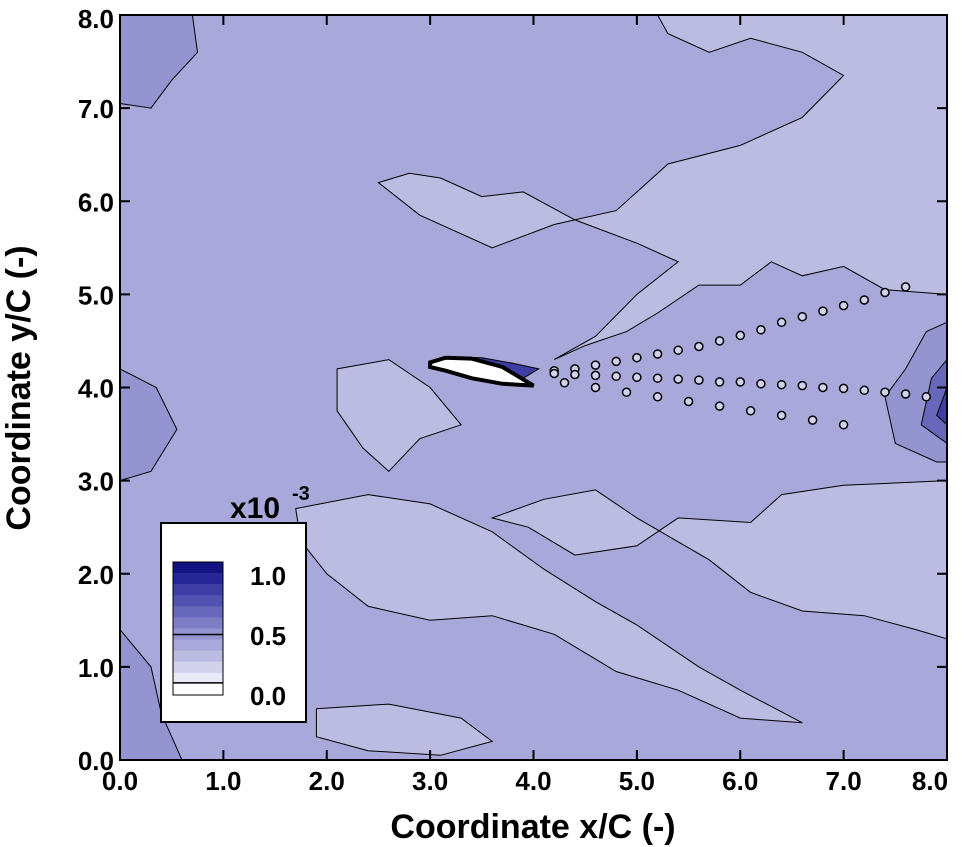  Describe the element at coordinates (96, 482) in the screenshot. I see `y-tick-label-3: 3.0` at that location.